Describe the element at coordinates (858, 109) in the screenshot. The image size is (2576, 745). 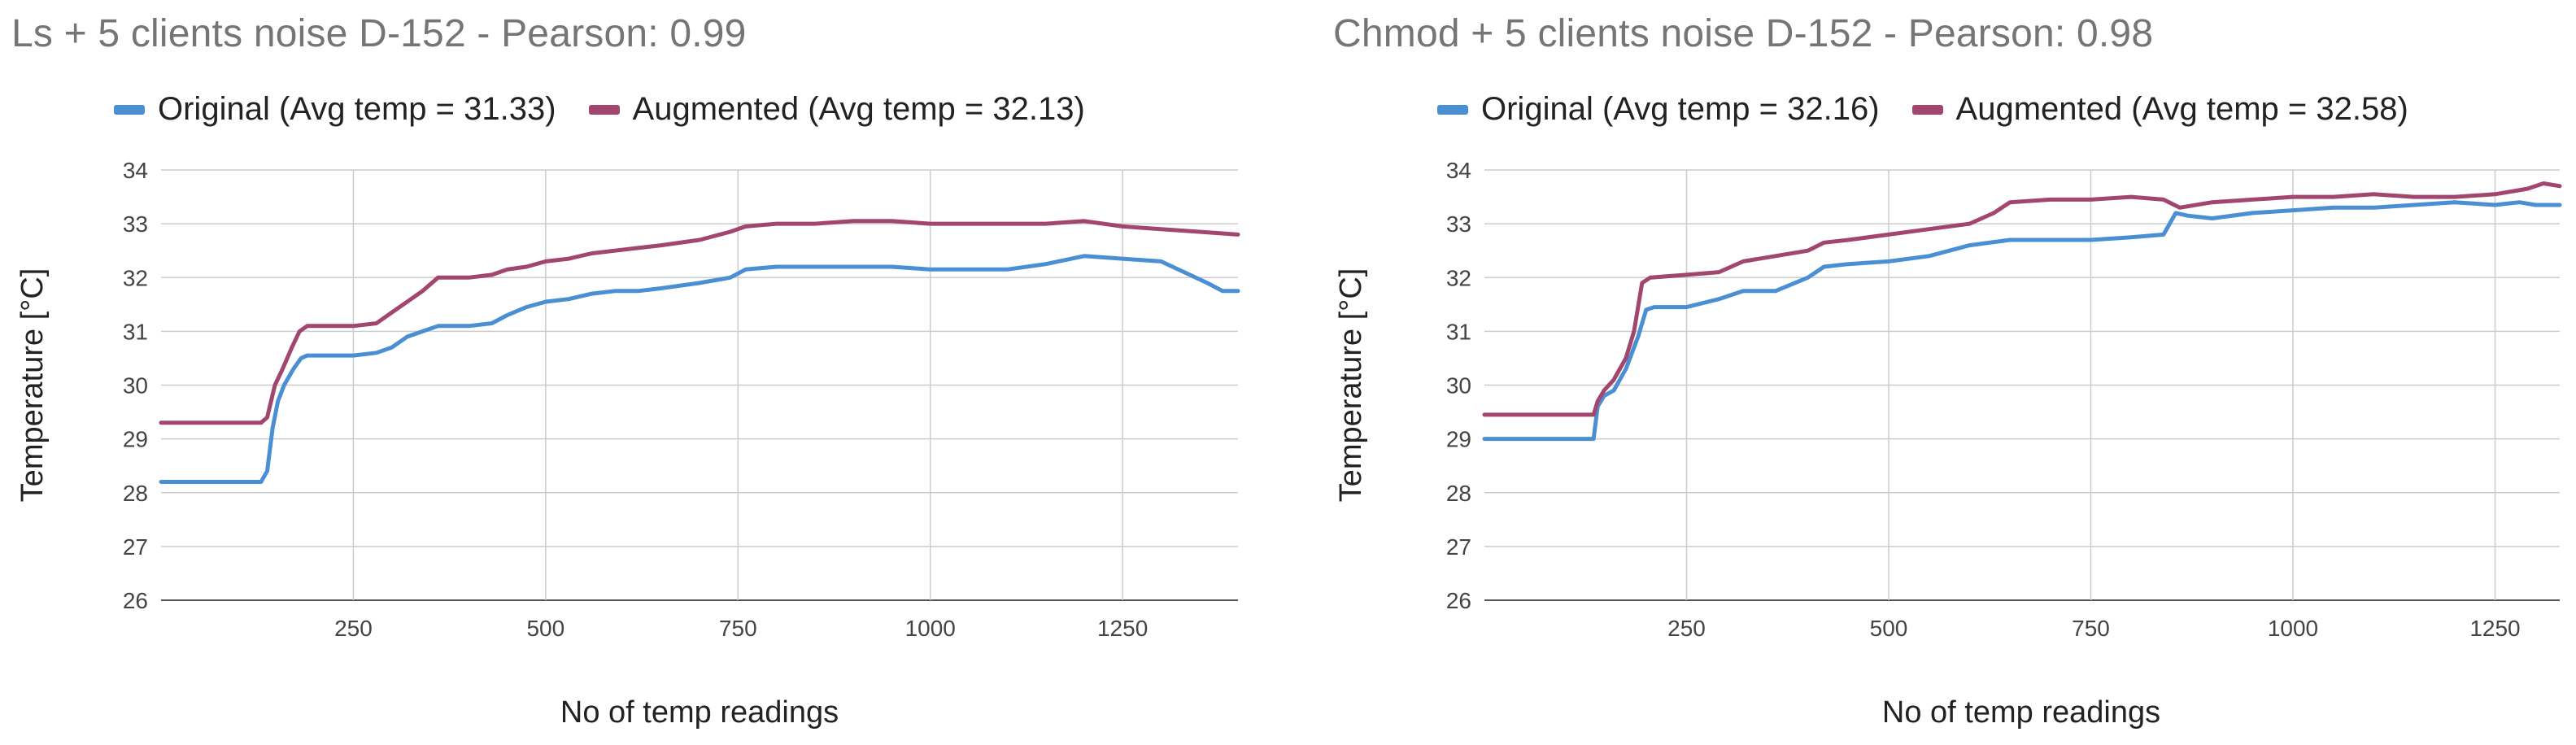
I see `legend-label-augmented: Augmented (Avg temp = 32.13)` at that location.